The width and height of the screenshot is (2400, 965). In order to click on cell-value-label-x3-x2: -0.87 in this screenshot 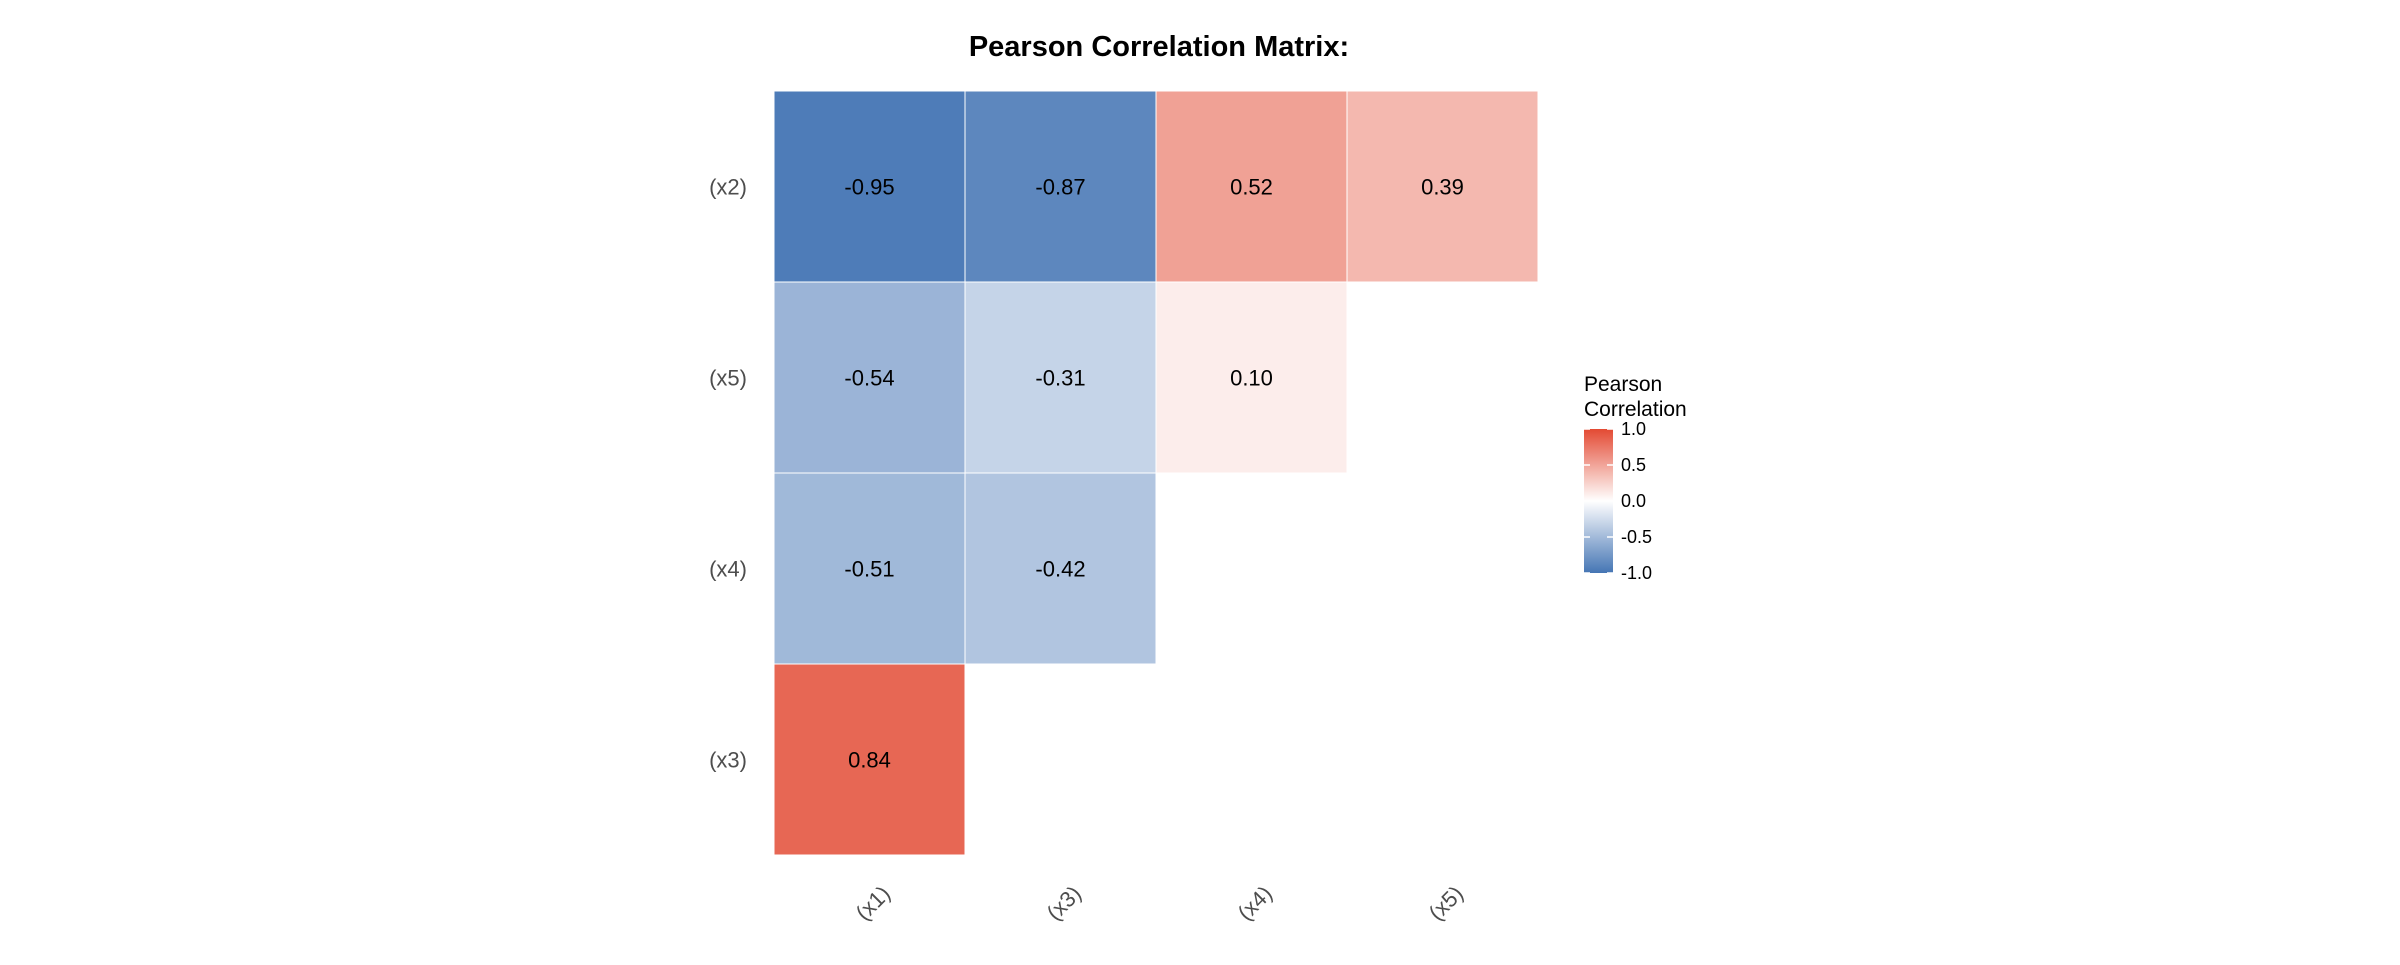, I will do `click(1060, 187)`.